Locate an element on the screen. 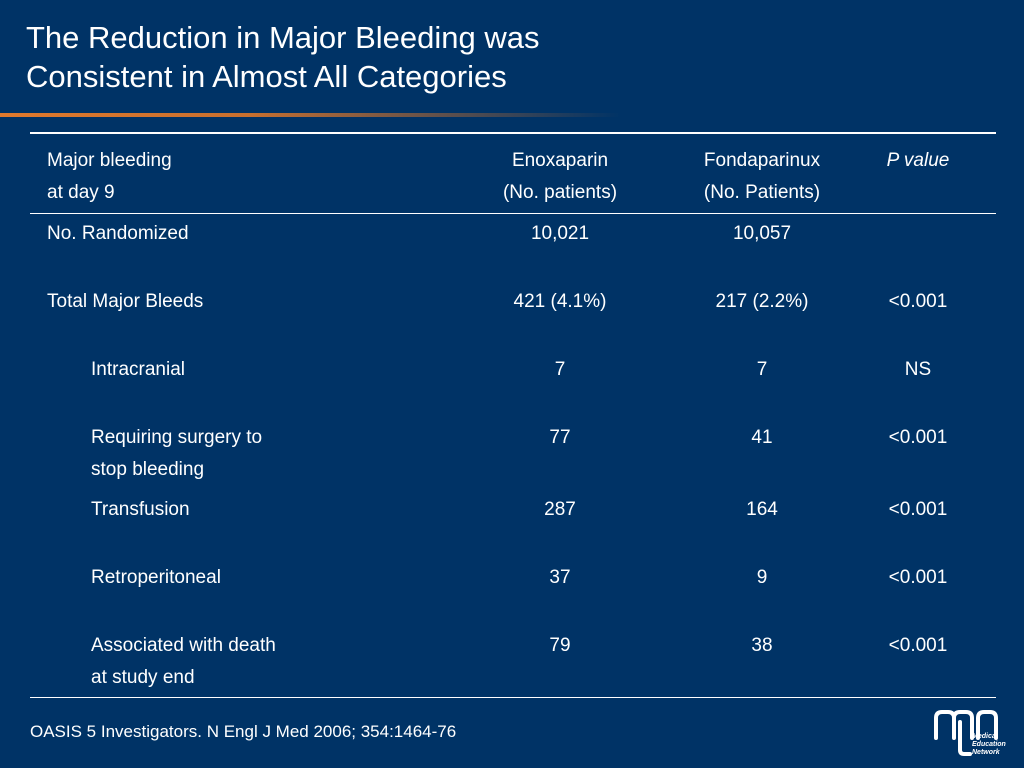 The height and width of the screenshot is (768, 1024). row-fondaparinux-value: 41 is located at coordinates (762, 437).